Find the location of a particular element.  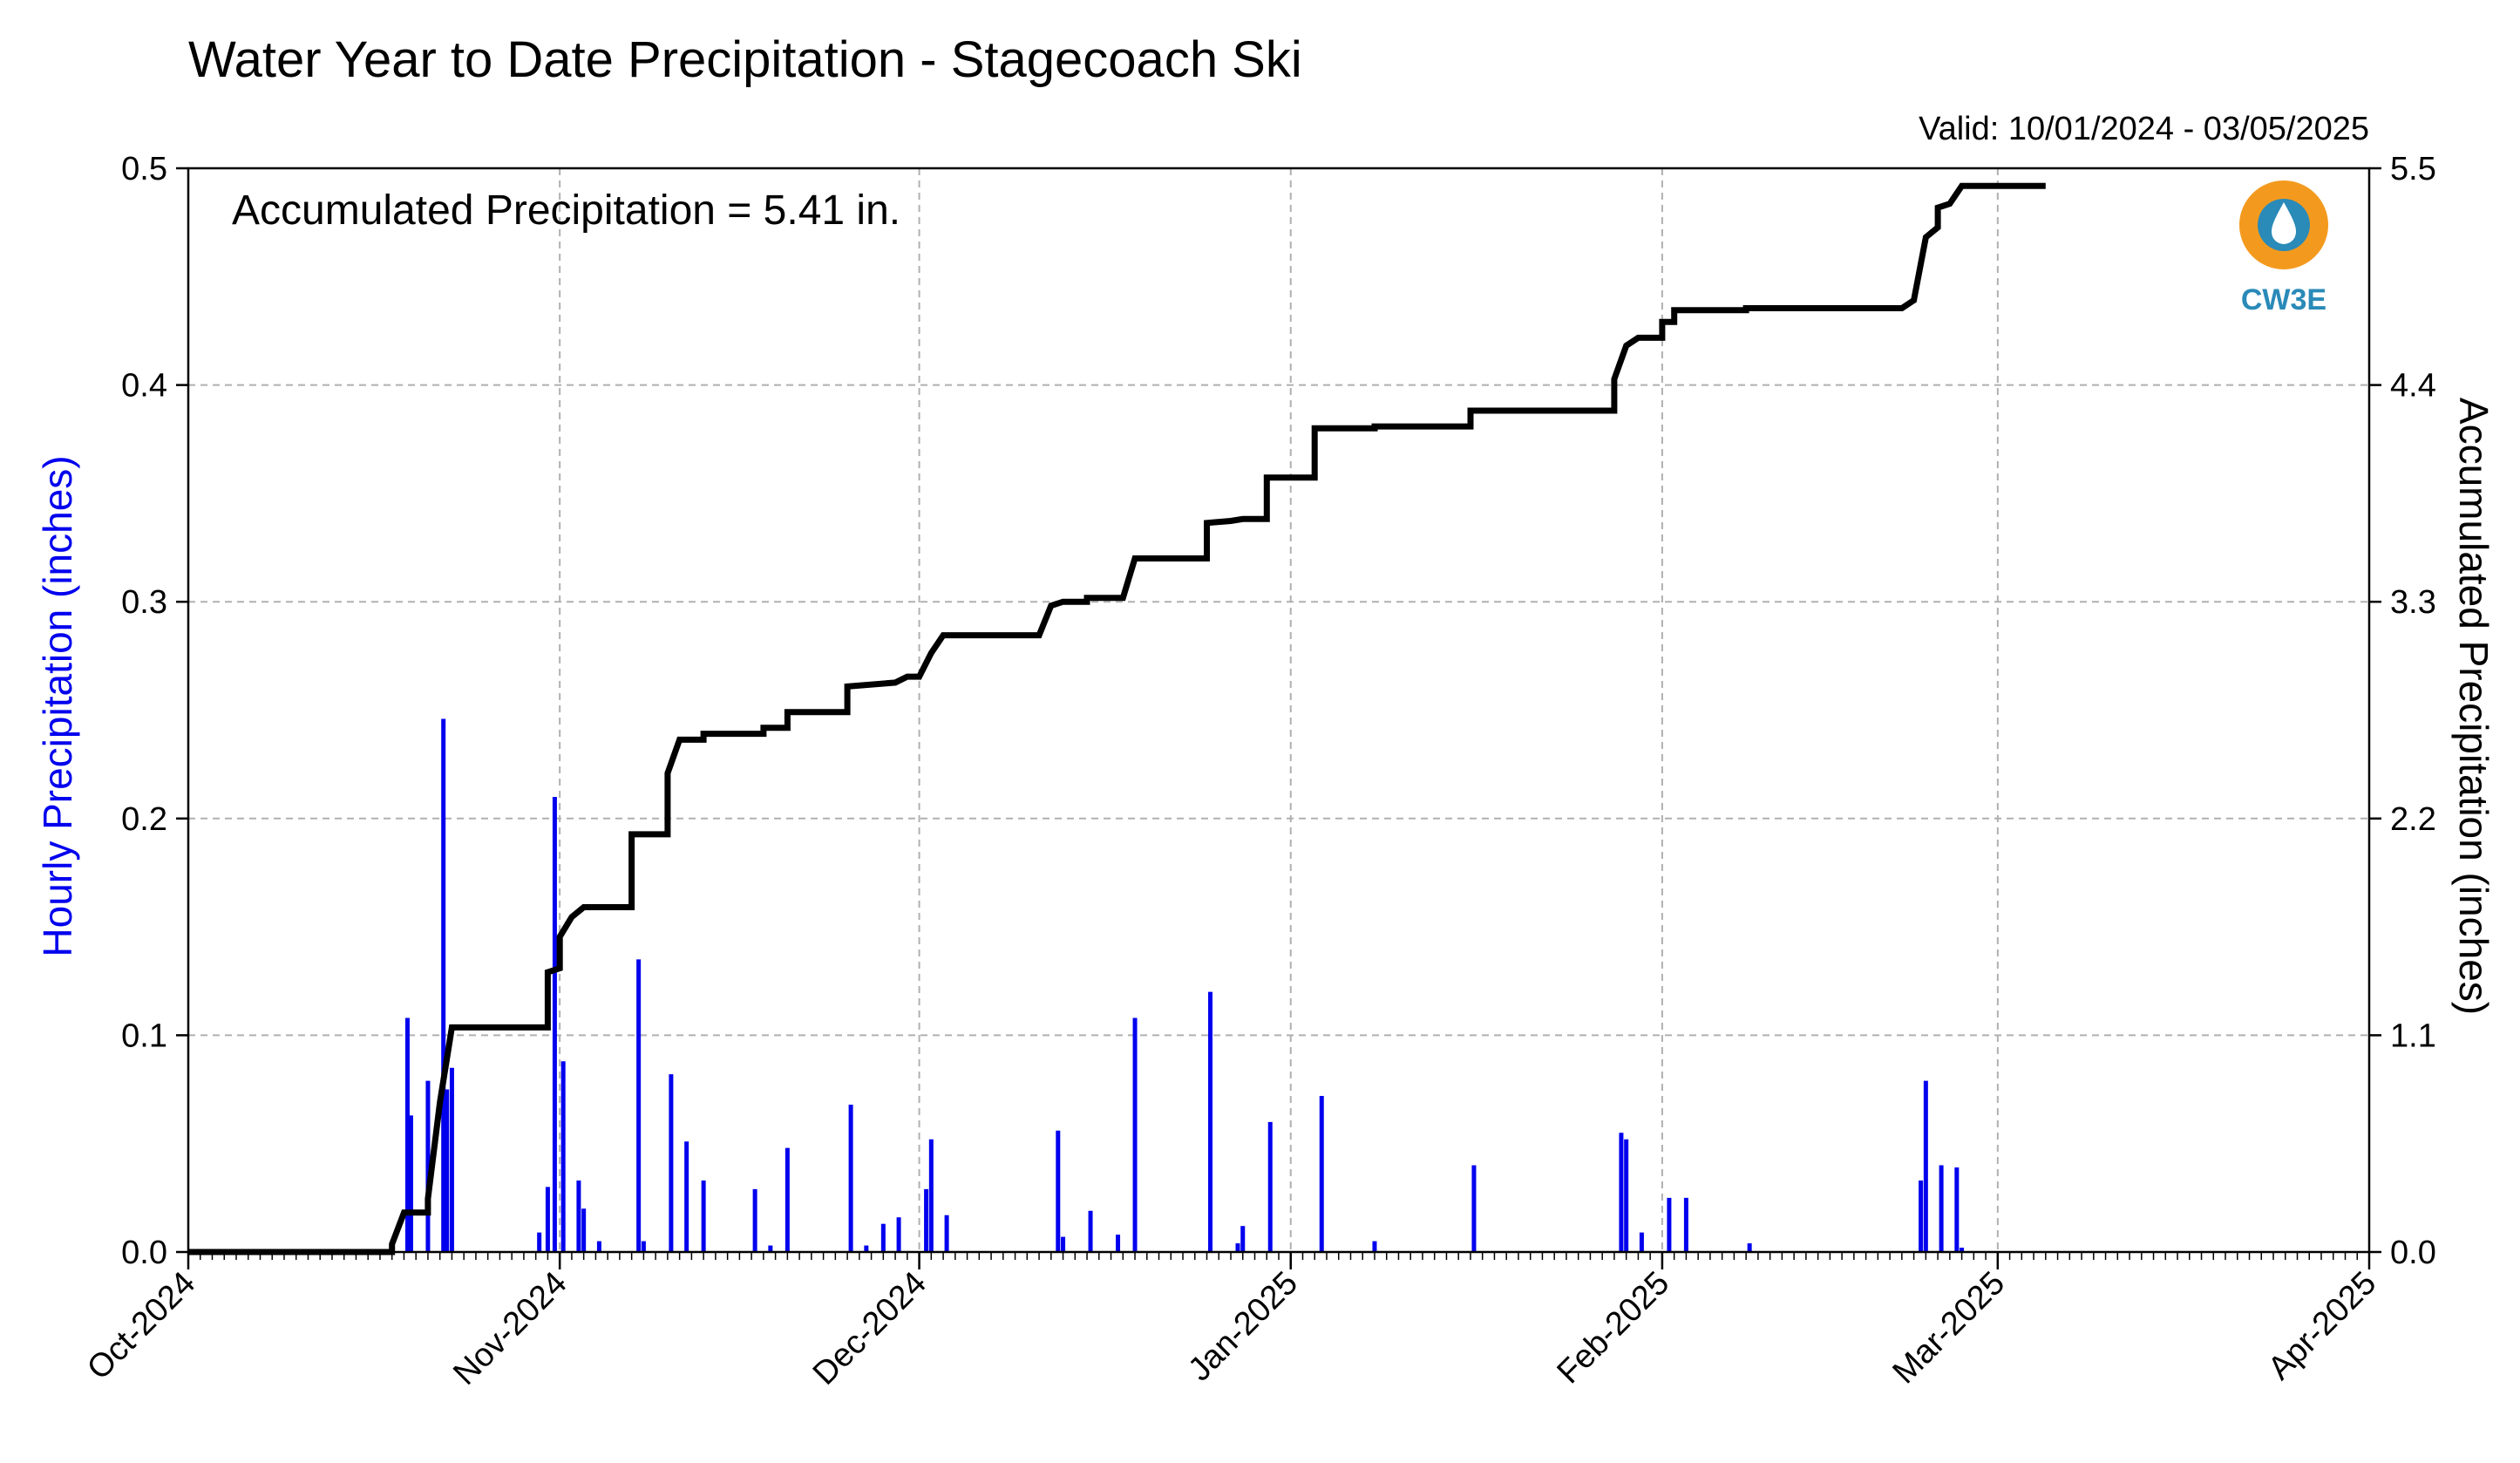

y-right-tick-label: 5.5 is located at coordinates (2413, 169).